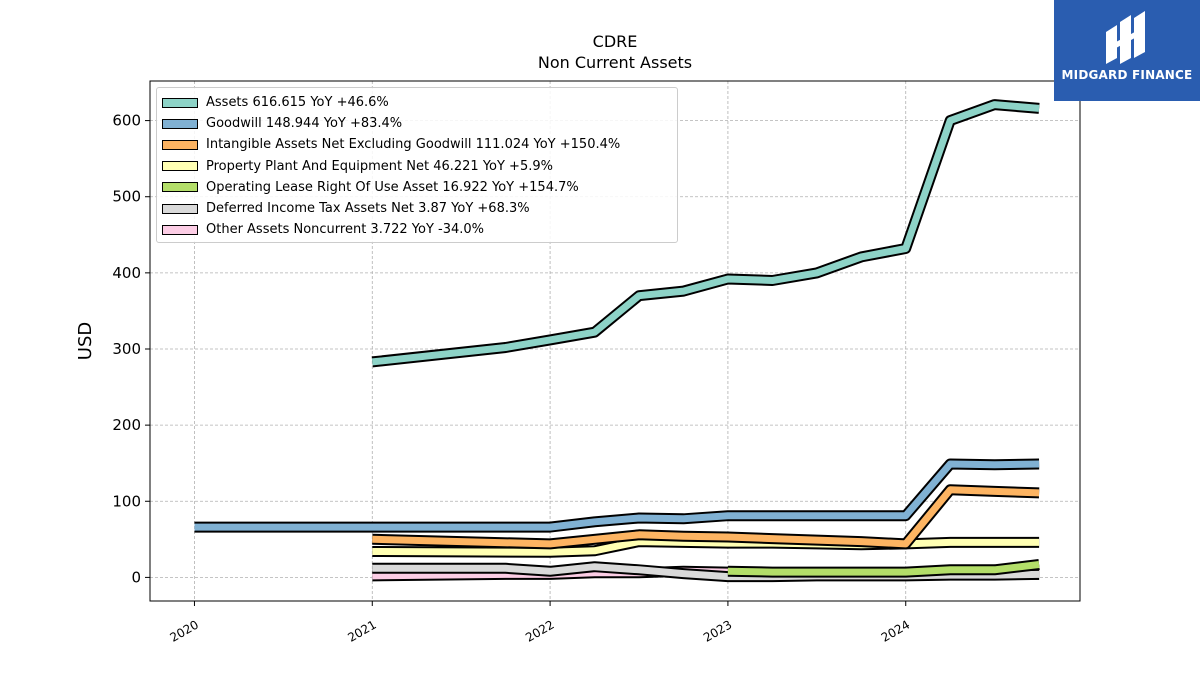 The image size is (1200, 675). Describe the element at coordinates (126, 197) in the screenshot. I see `y-tick-label: 500` at that location.